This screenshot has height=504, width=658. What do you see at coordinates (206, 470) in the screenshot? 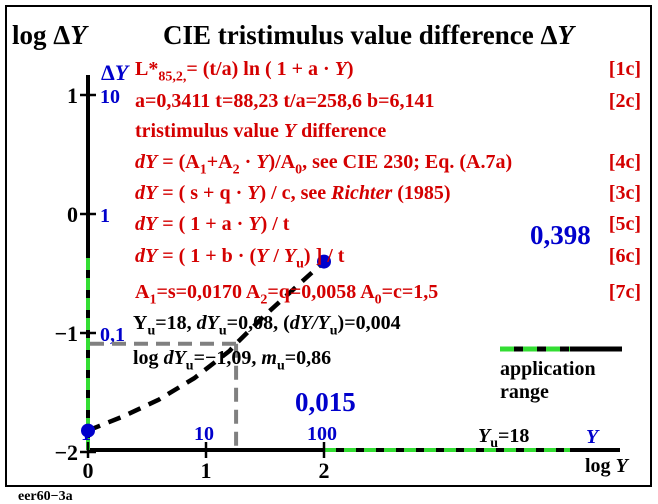
I see `x-tick-label-3: 1` at bounding box center [206, 470].